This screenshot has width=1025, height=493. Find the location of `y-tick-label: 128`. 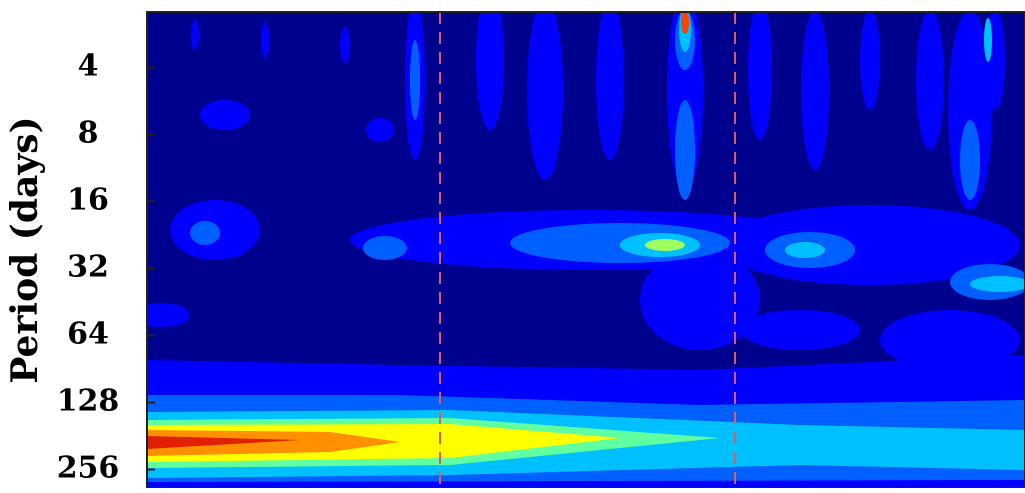

y-tick-label: 128 is located at coordinates (88, 401).